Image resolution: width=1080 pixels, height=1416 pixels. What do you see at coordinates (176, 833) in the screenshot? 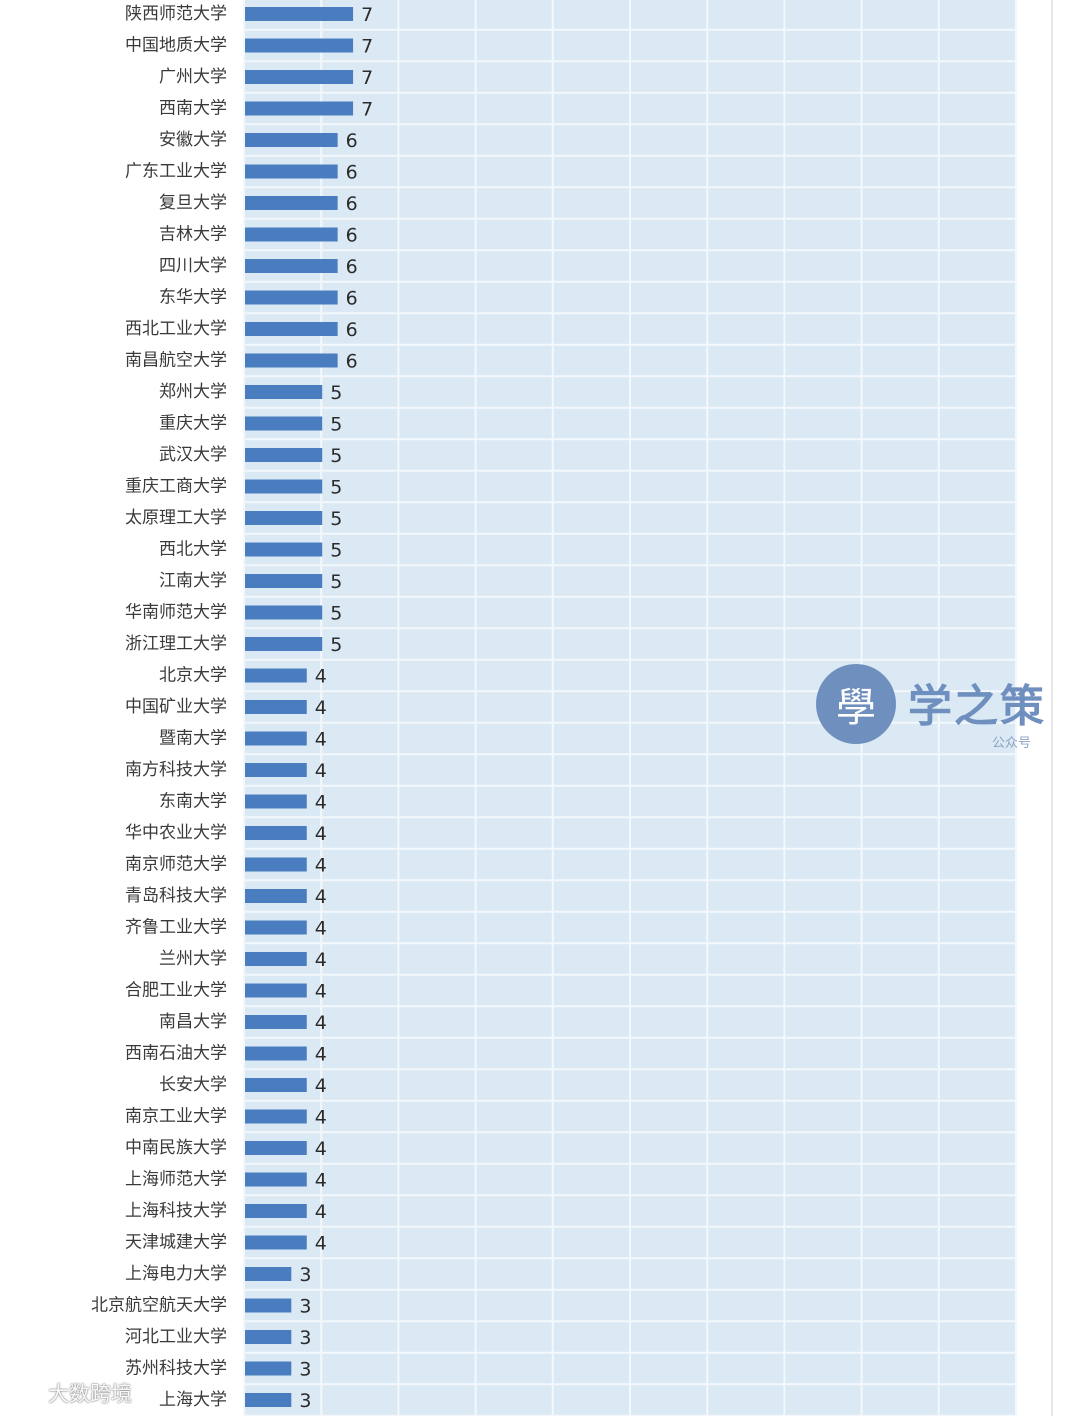
I see `category-label: 华中农业大学` at bounding box center [176, 833].